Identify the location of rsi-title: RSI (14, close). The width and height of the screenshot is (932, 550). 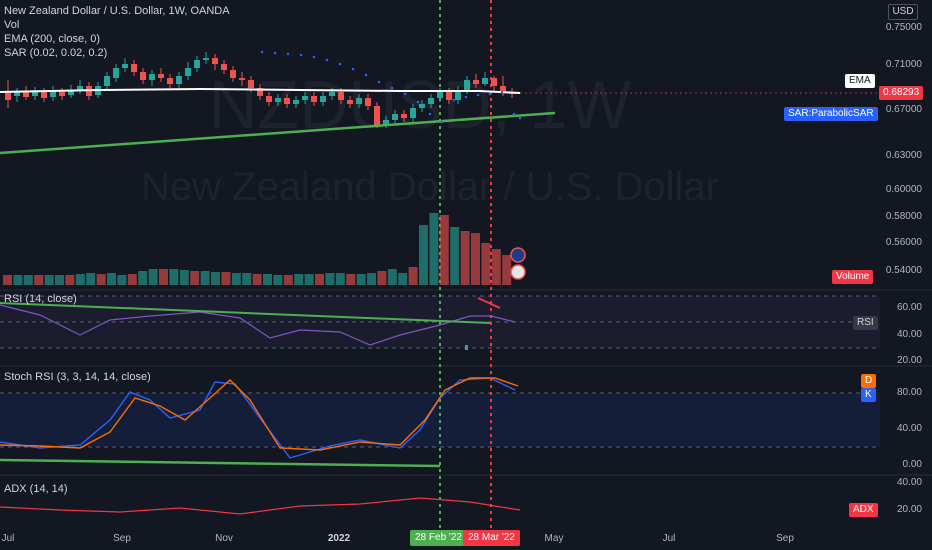
(40, 299).